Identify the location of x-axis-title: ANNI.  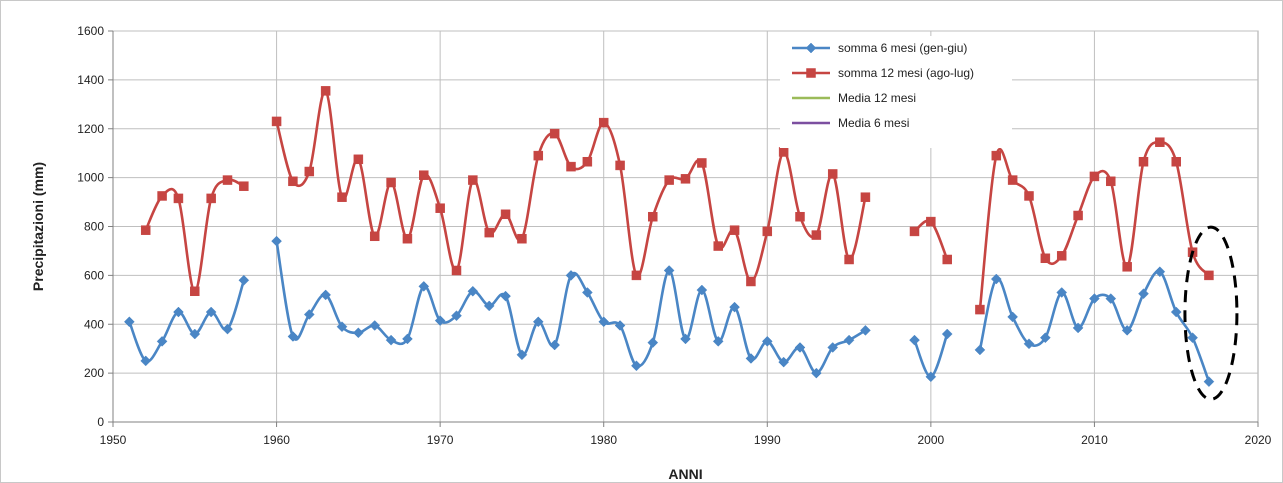
(685, 474).